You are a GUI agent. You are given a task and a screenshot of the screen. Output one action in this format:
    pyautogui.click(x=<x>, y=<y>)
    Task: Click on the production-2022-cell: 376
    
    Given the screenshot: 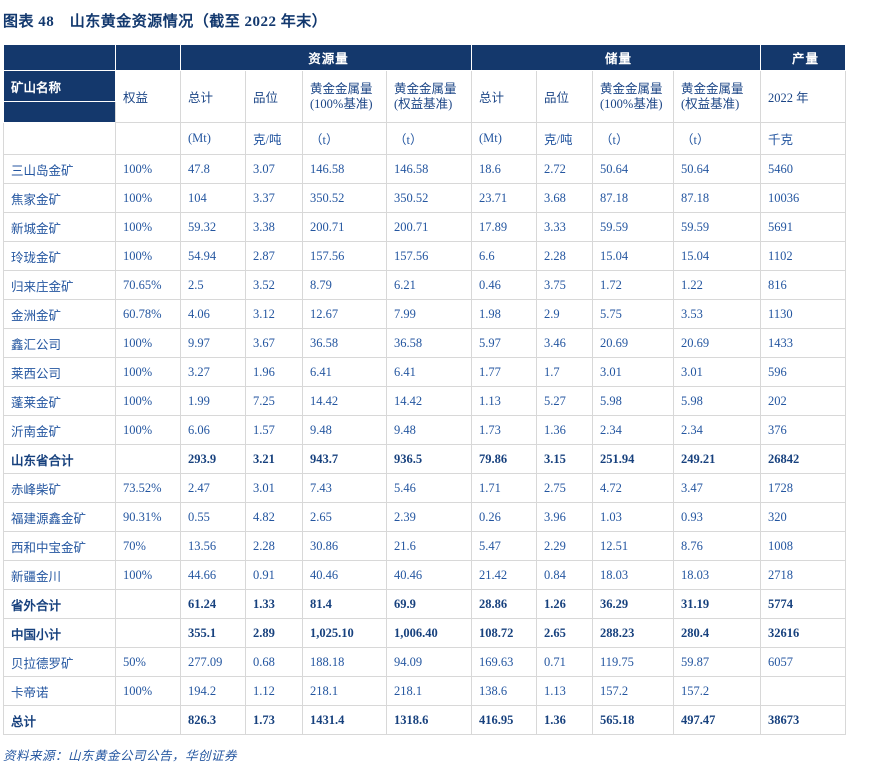 What is the action you would take?
    pyautogui.click(x=803, y=430)
    